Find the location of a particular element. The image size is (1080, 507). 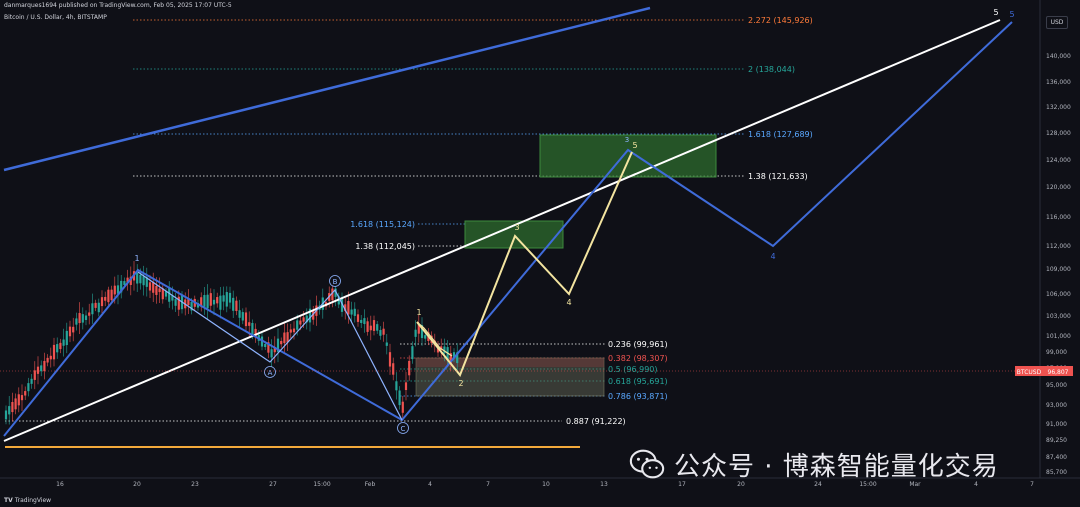

y-tick-label: 120,000 is located at coordinates (1058, 187).